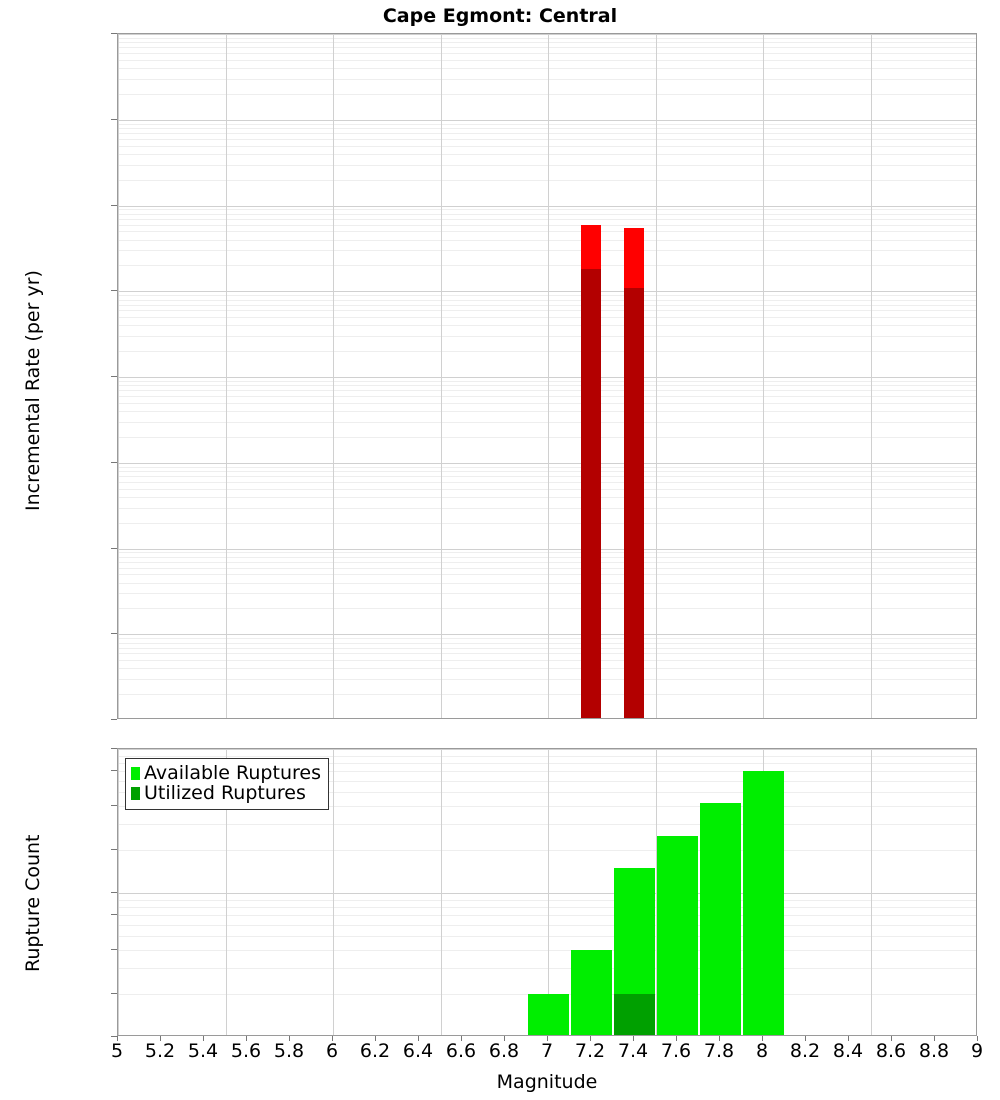 This screenshot has height=1100, width=1000. I want to click on x-tick: 5, so click(117, 1051).